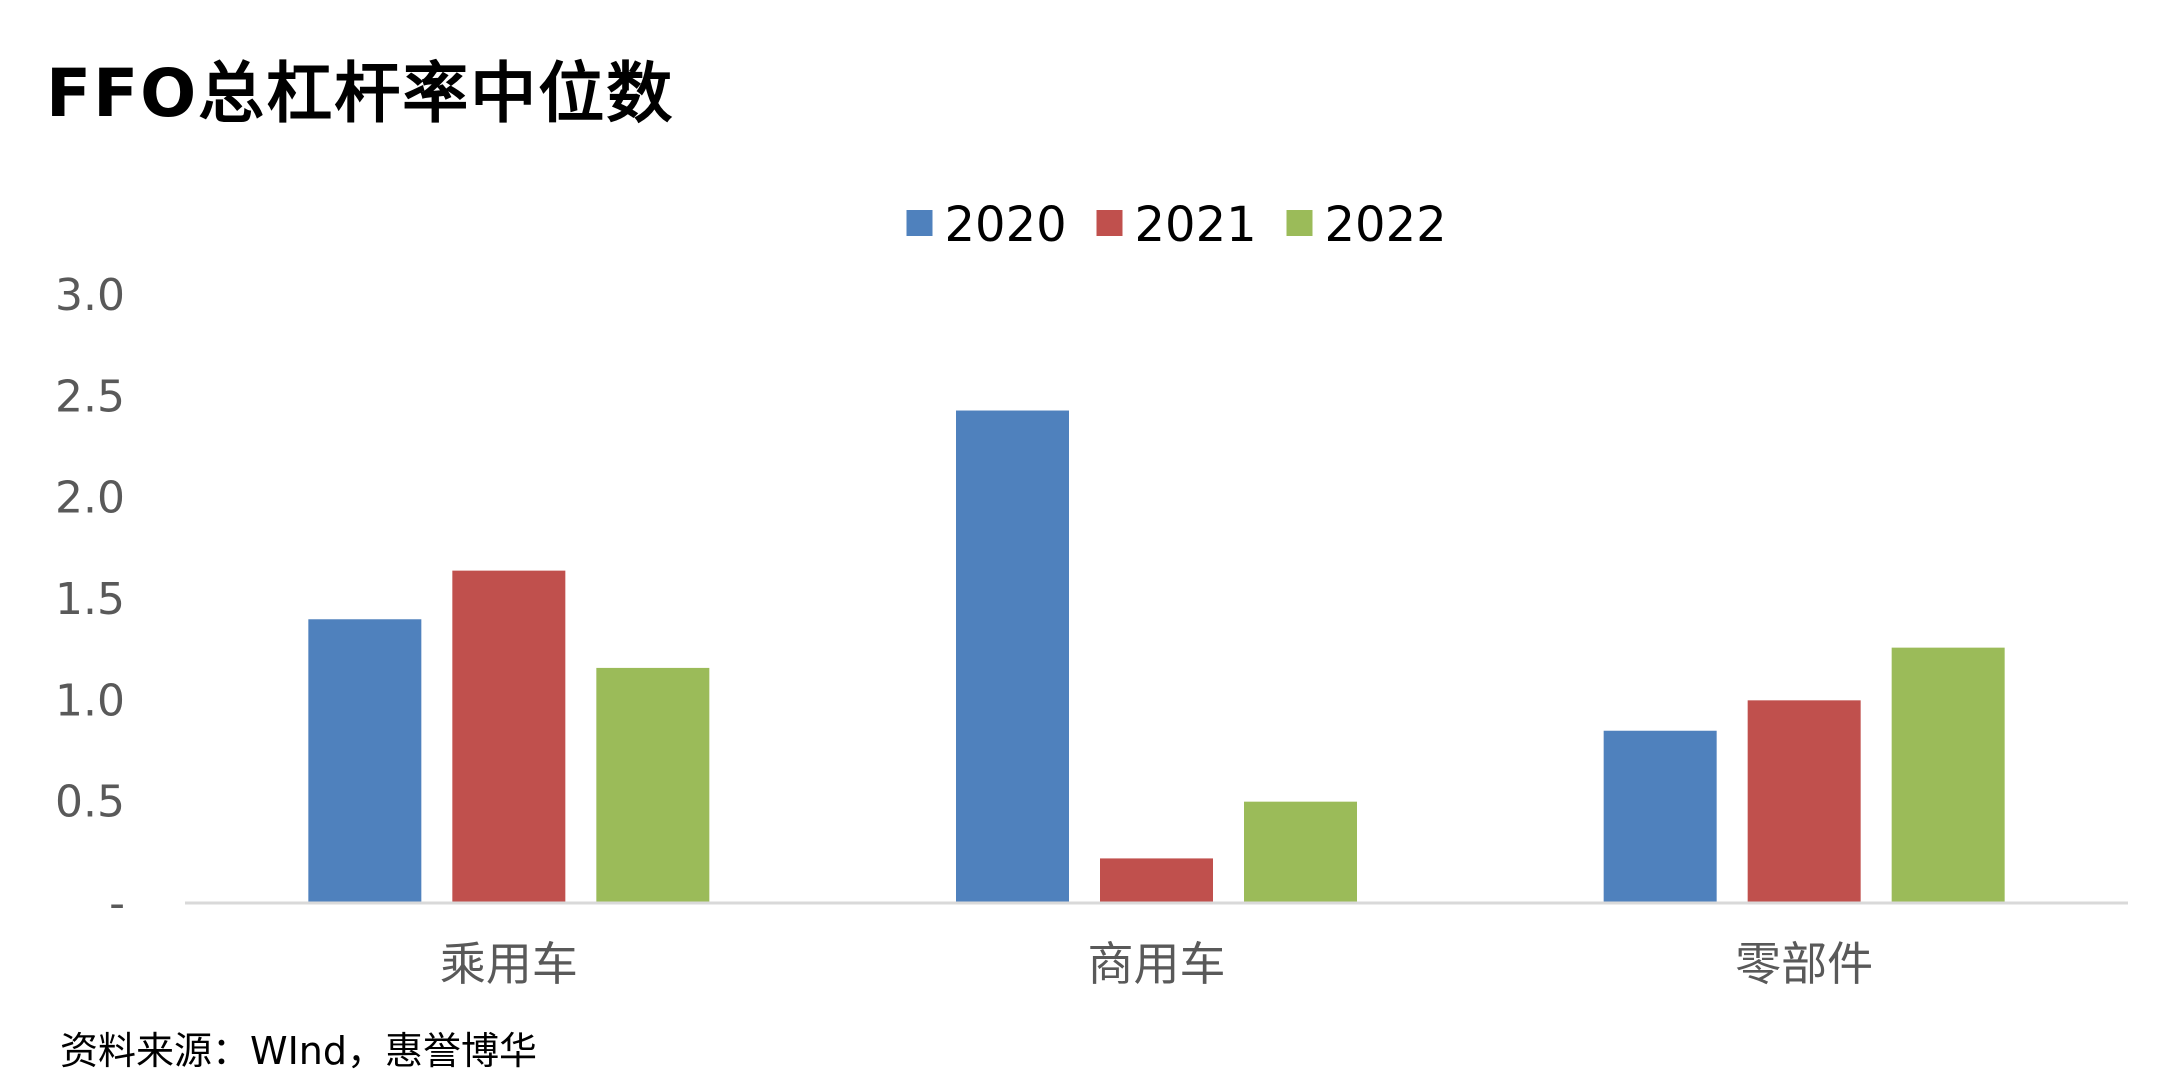 This screenshot has width=2175, height=1088. Describe the element at coordinates (1386, 225) in the screenshot. I see `legend-label-2022: 2022` at that location.